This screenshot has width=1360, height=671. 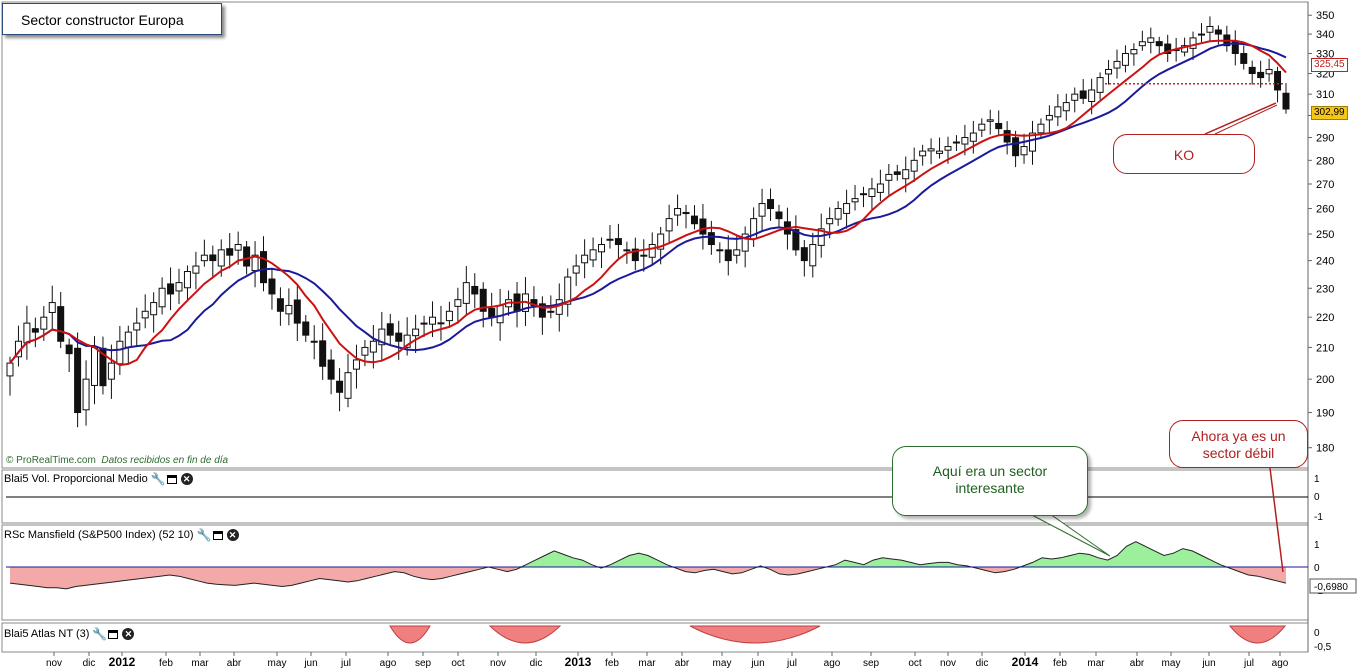 I want to click on x-tick-label: ago, so click(x=832, y=663).